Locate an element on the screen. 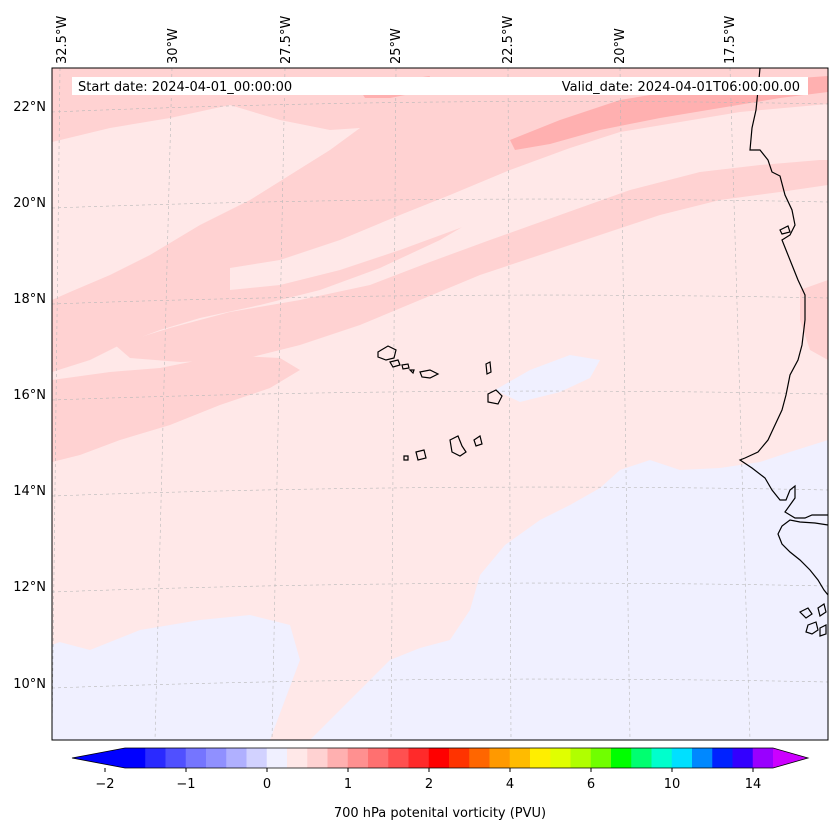 The height and width of the screenshot is (836, 837). lon-label: 25°W is located at coordinates (396, 46).